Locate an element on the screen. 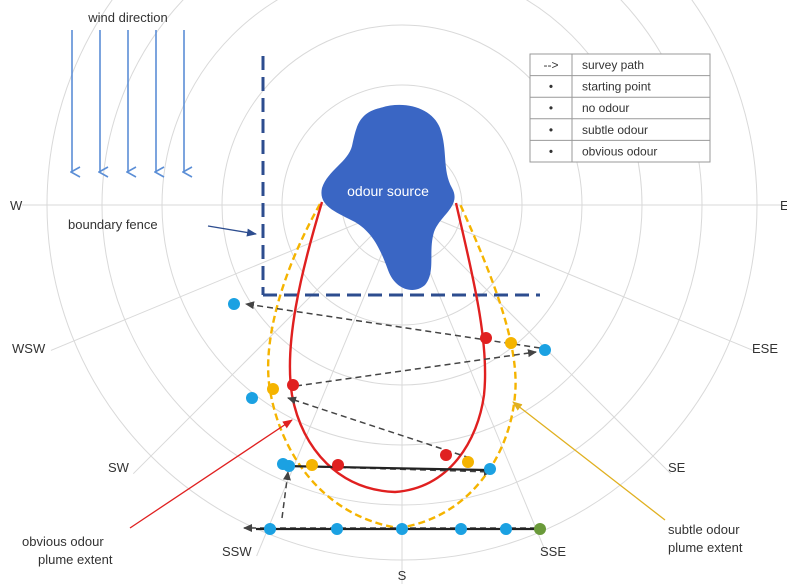  obvious-odour-plume is located at coordinates (387, 347).